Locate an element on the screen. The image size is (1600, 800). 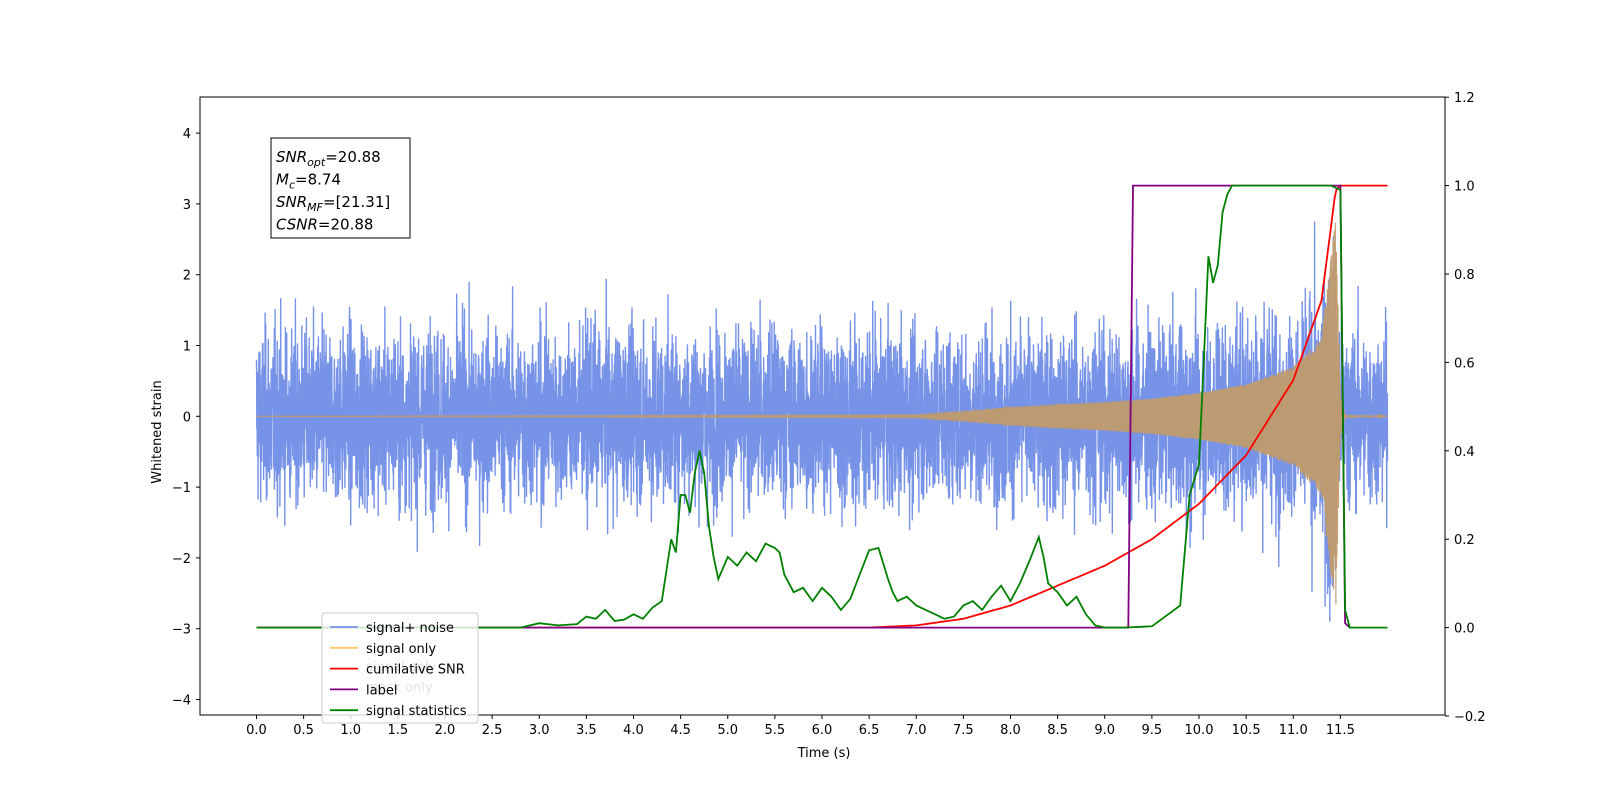
x-tick-label: 10.0 is located at coordinates (1199, 730).